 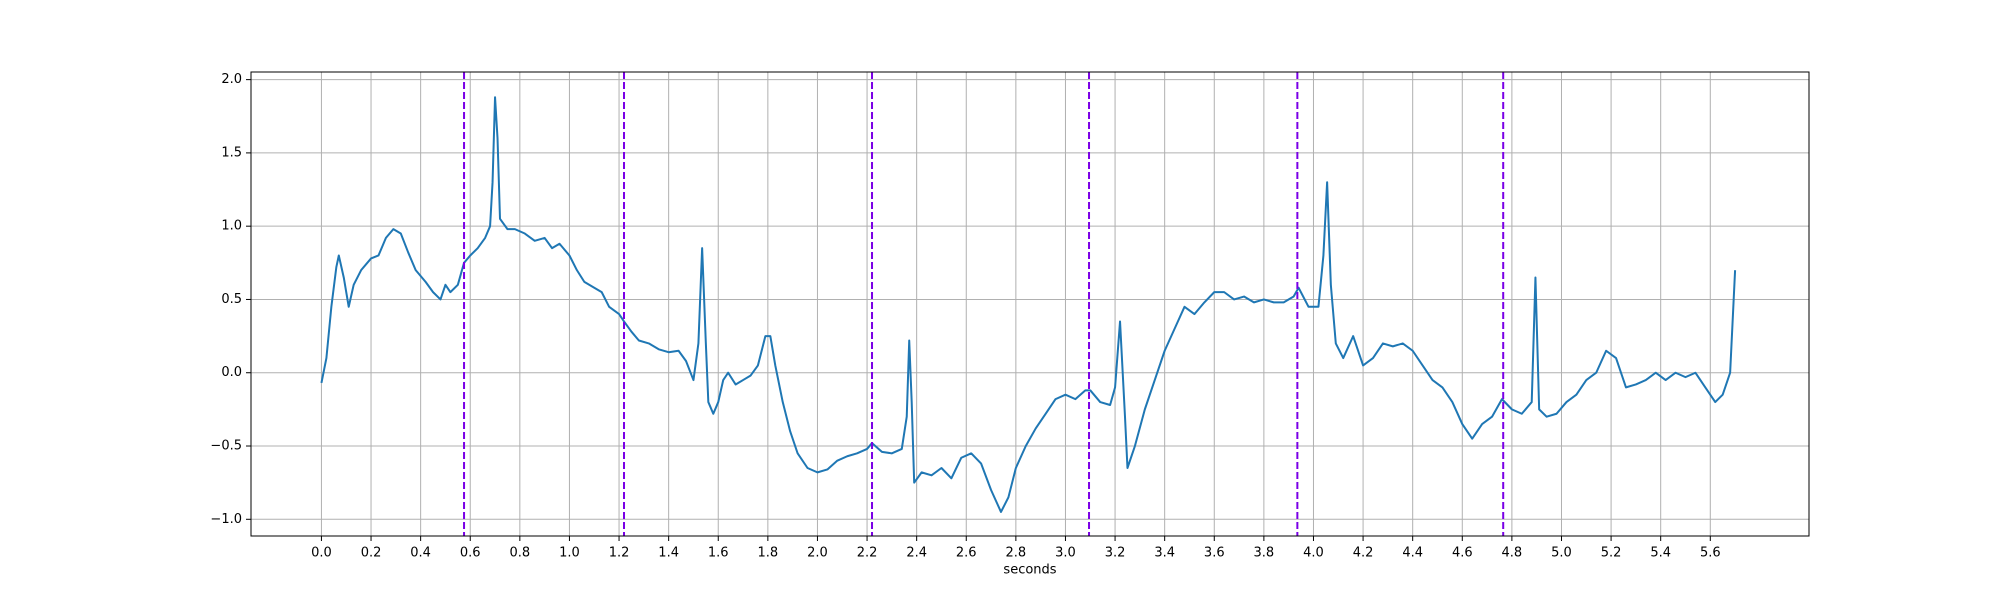 I want to click on x-tick-label: 3.2, so click(x=1115, y=553).